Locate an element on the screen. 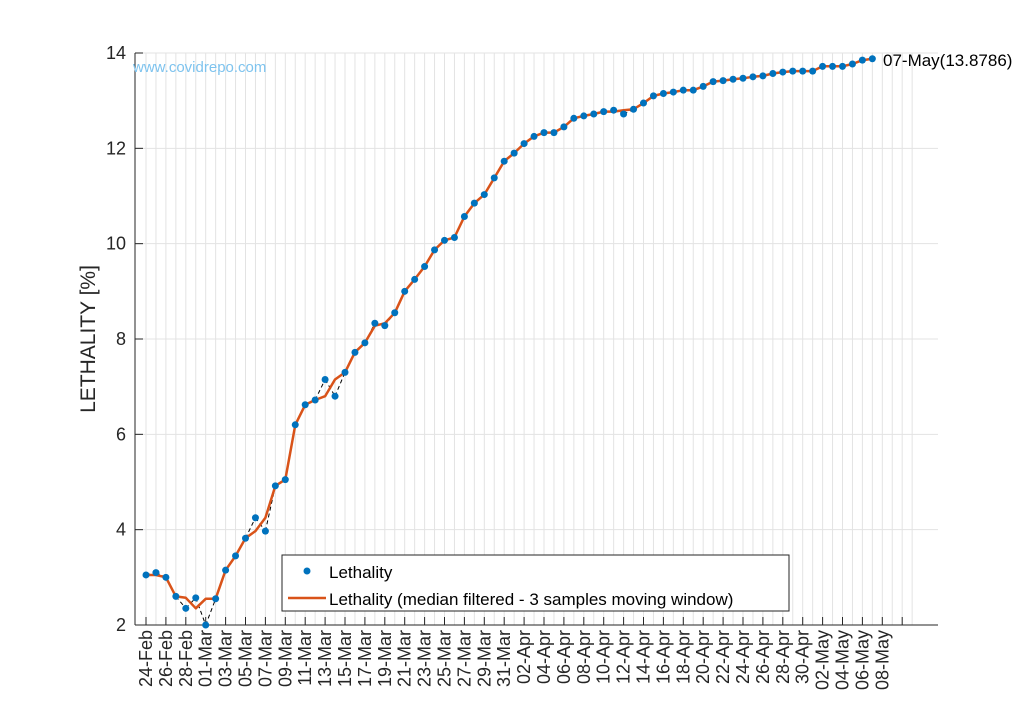  x-tick-label: 09-Mar is located at coordinates (285, 658).